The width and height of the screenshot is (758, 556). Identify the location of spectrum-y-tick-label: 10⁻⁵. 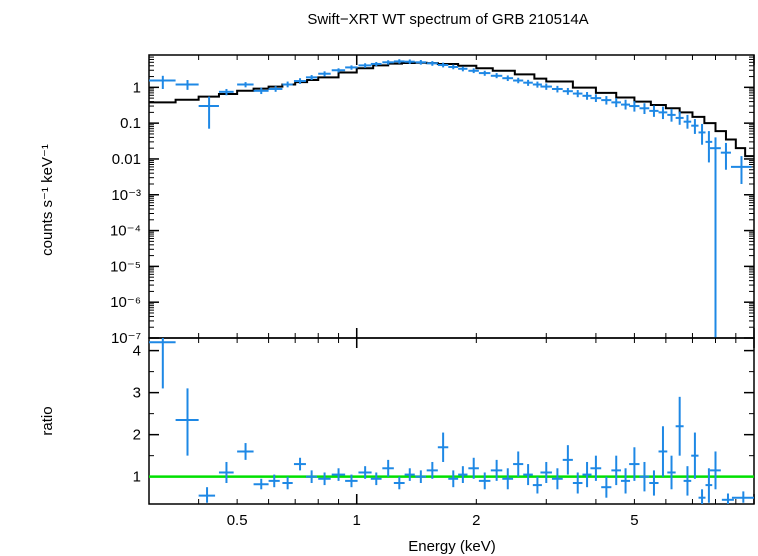
(125, 266).